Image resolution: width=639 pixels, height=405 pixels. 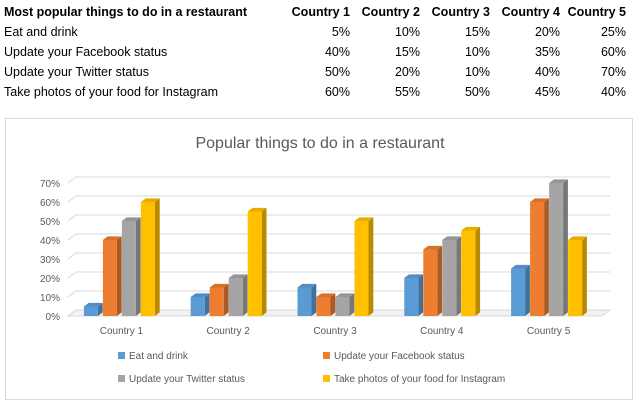 I want to click on table-row-label: Update your Twitter status, so click(x=76, y=72).